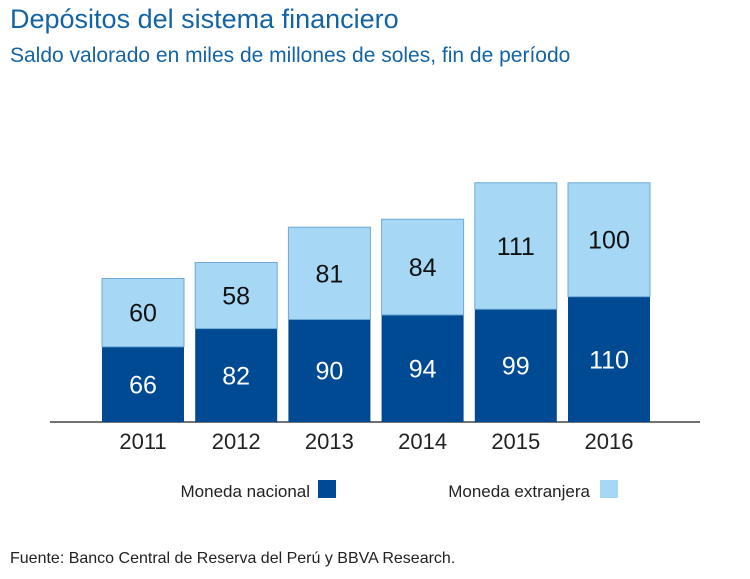  I want to click on data-label-nacional-2015: 99, so click(516, 367).